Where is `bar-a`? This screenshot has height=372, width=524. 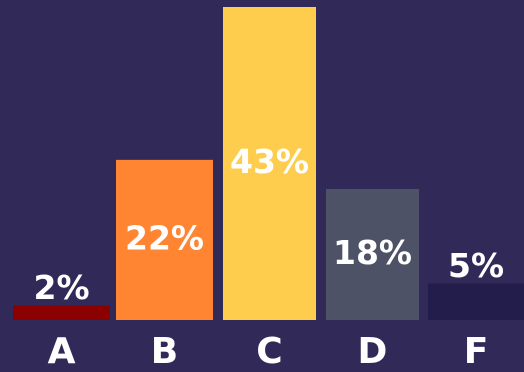
bar-a is located at coordinates (61, 312).